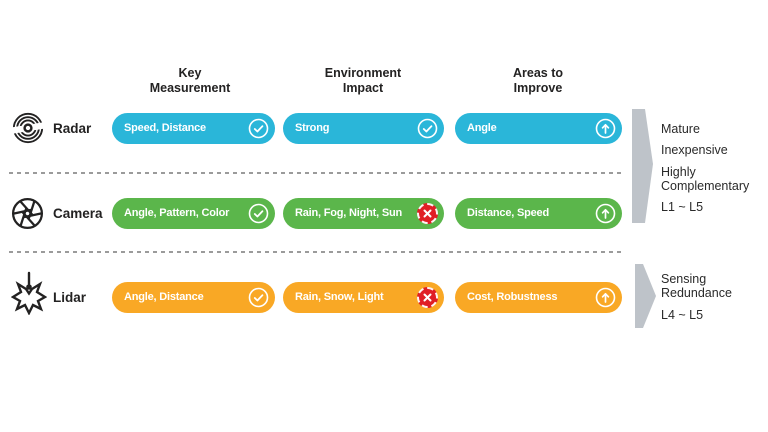 This screenshot has height=432, width=768. What do you see at coordinates (682, 207) in the screenshot?
I see `note-level: L1 ~ L5` at bounding box center [682, 207].